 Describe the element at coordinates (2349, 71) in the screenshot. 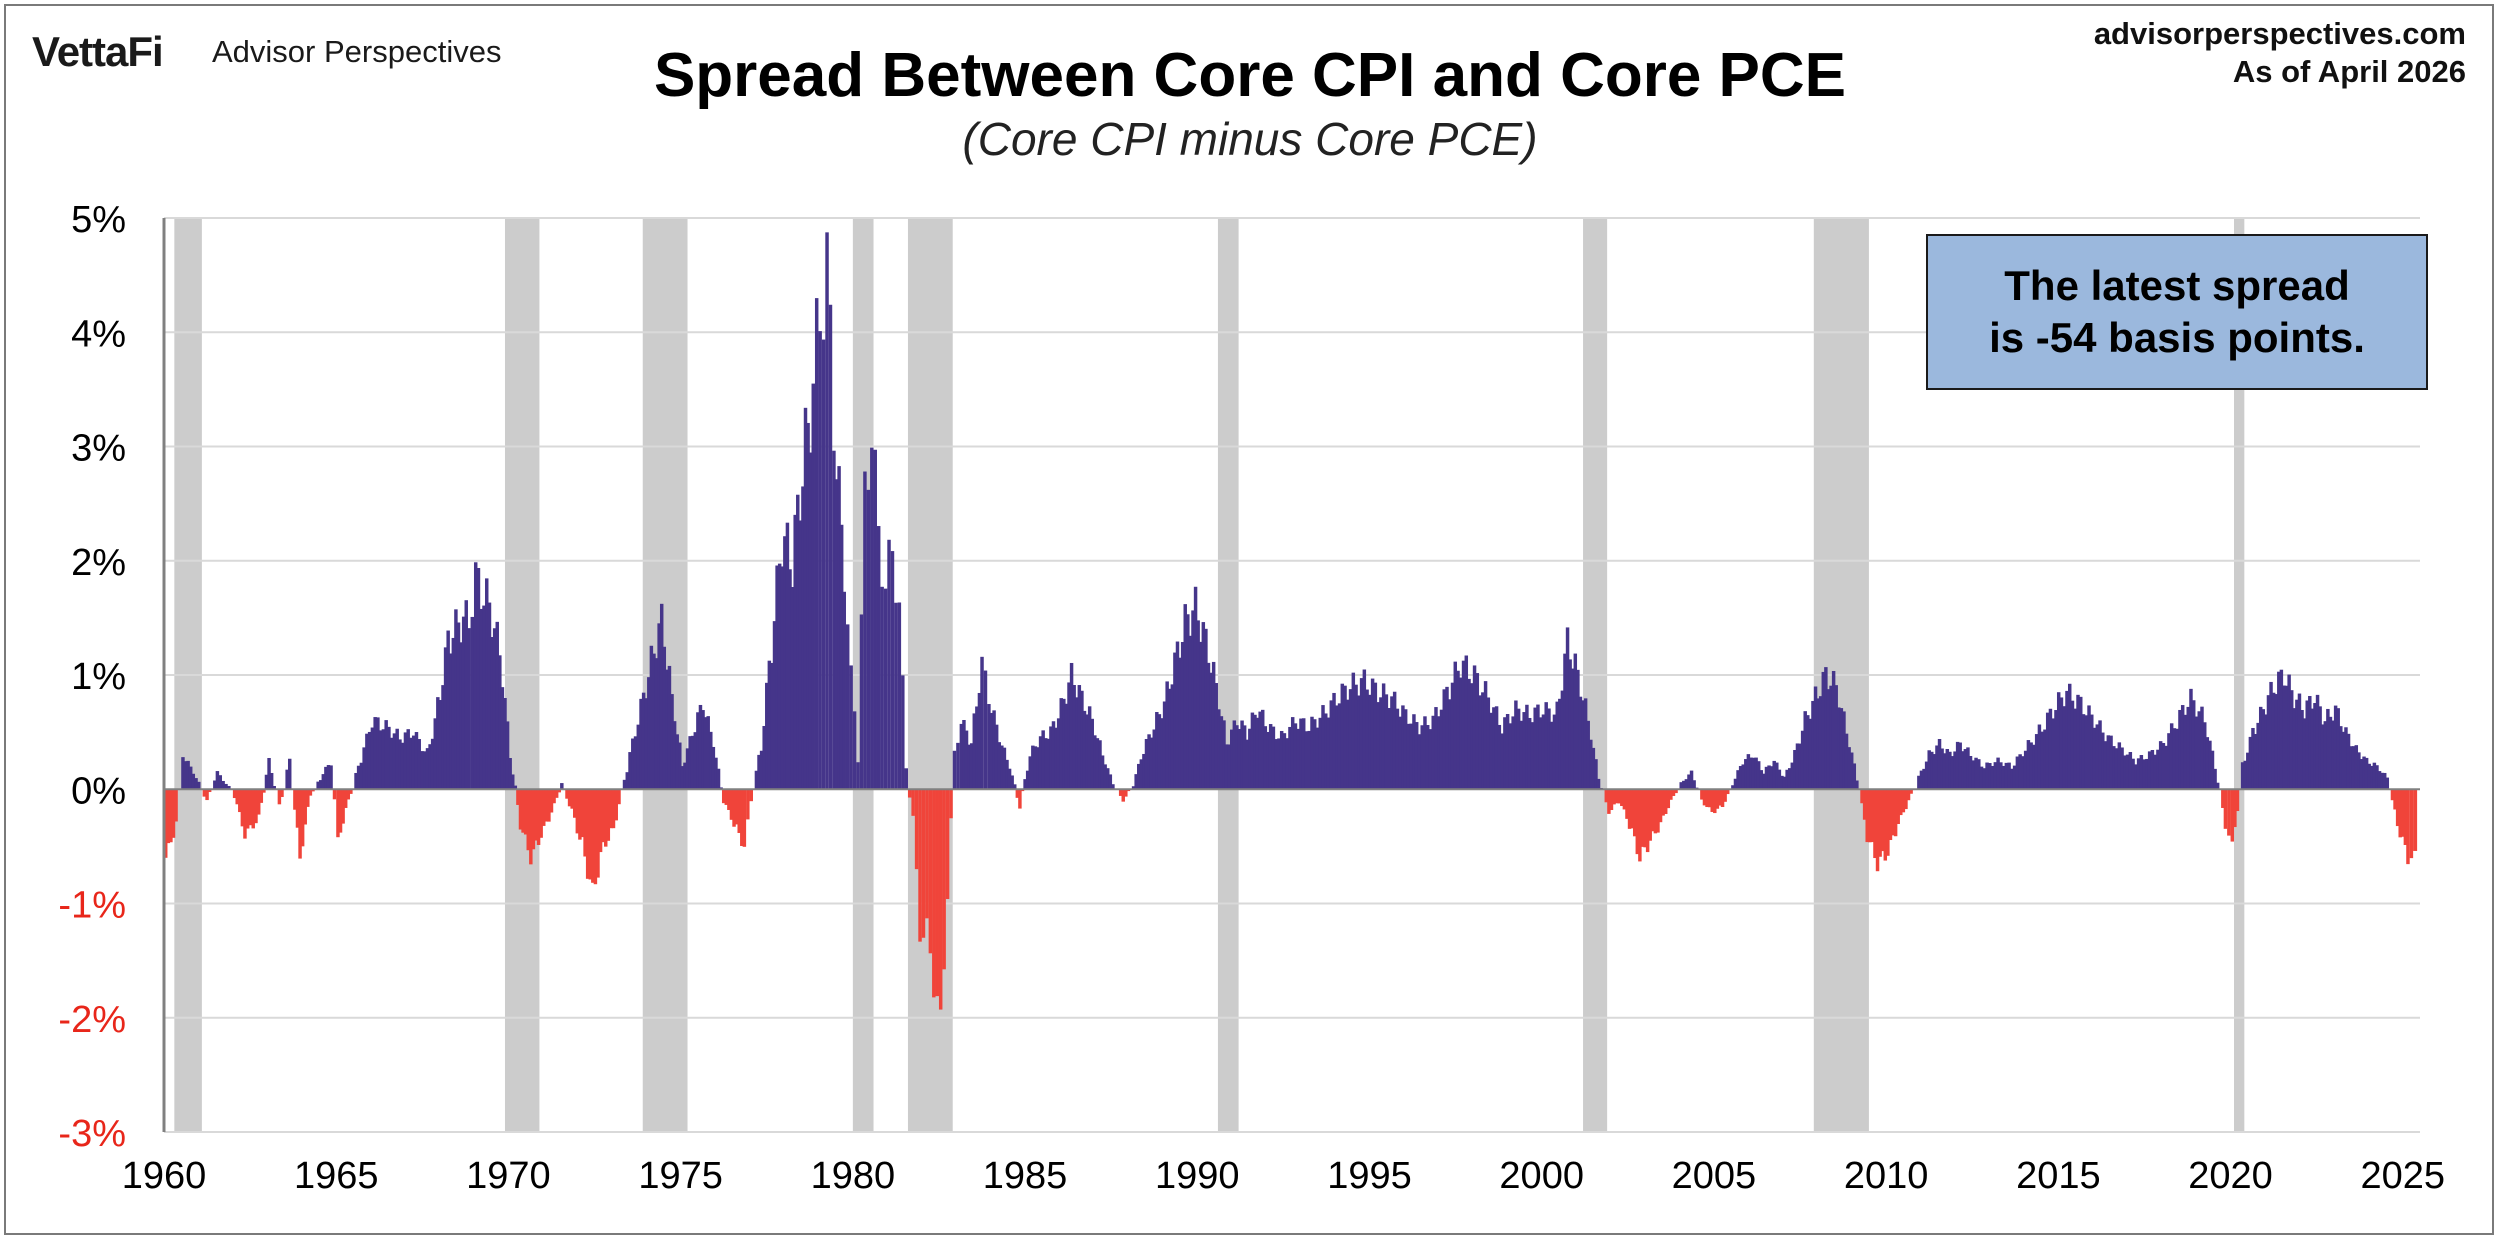

I see `as-of-date: As of April 2026` at that location.